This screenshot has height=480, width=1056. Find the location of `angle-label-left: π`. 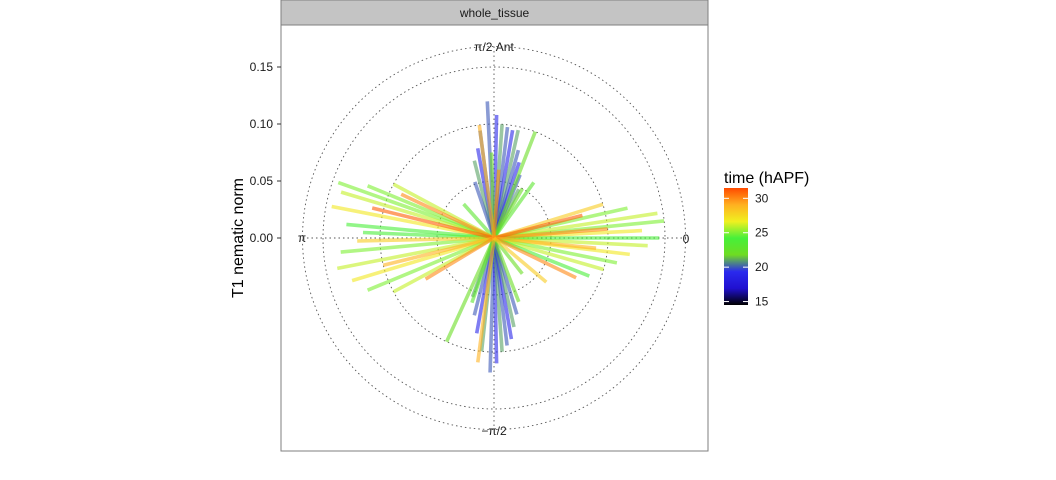

angle-label-left: π is located at coordinates (302, 238).